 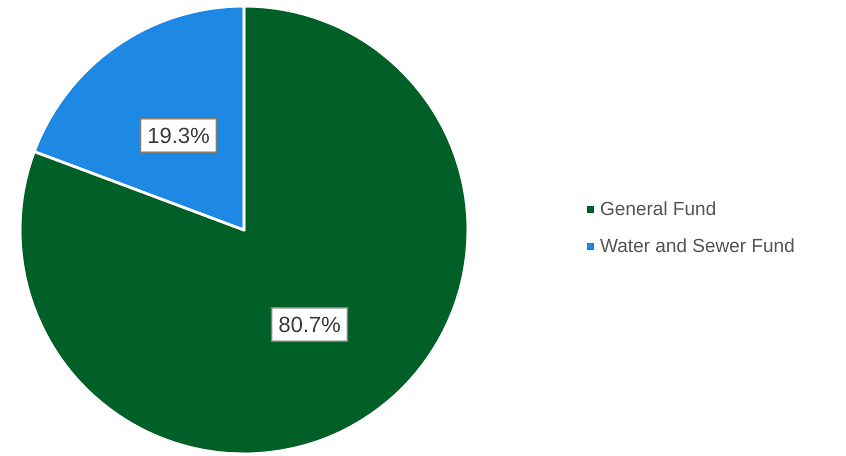 I want to click on data-label: 19.3%, so click(x=178, y=135).